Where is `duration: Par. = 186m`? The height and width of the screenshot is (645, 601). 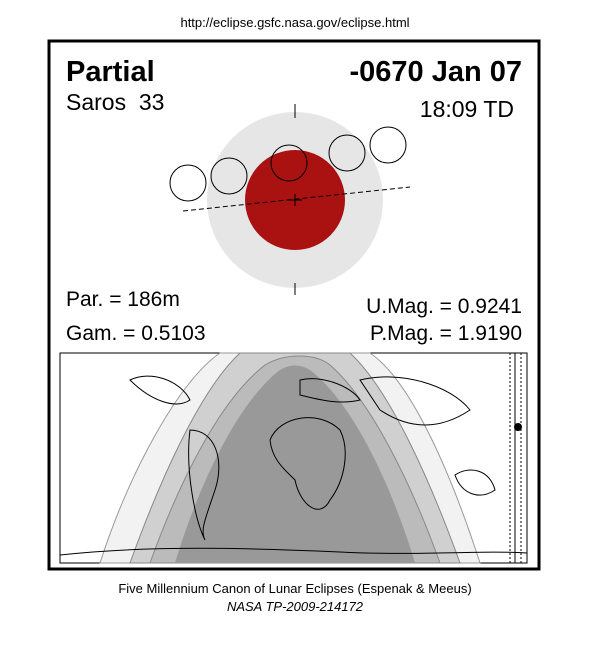
duration: Par. = 186m is located at coordinates (123, 299).